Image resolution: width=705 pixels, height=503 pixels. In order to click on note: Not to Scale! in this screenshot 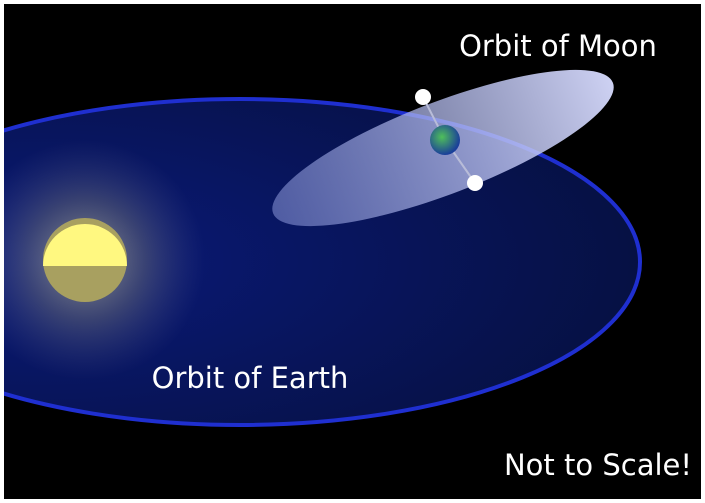, I will do `click(598, 465)`.